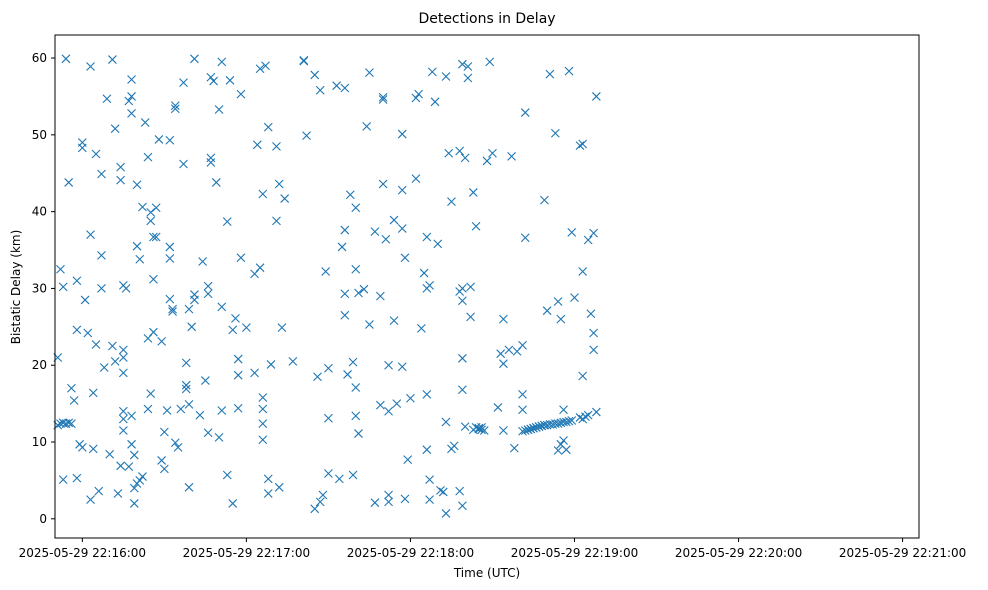 This screenshot has height=590, width=988. I want to click on y-tick-label: 30, so click(39, 288).